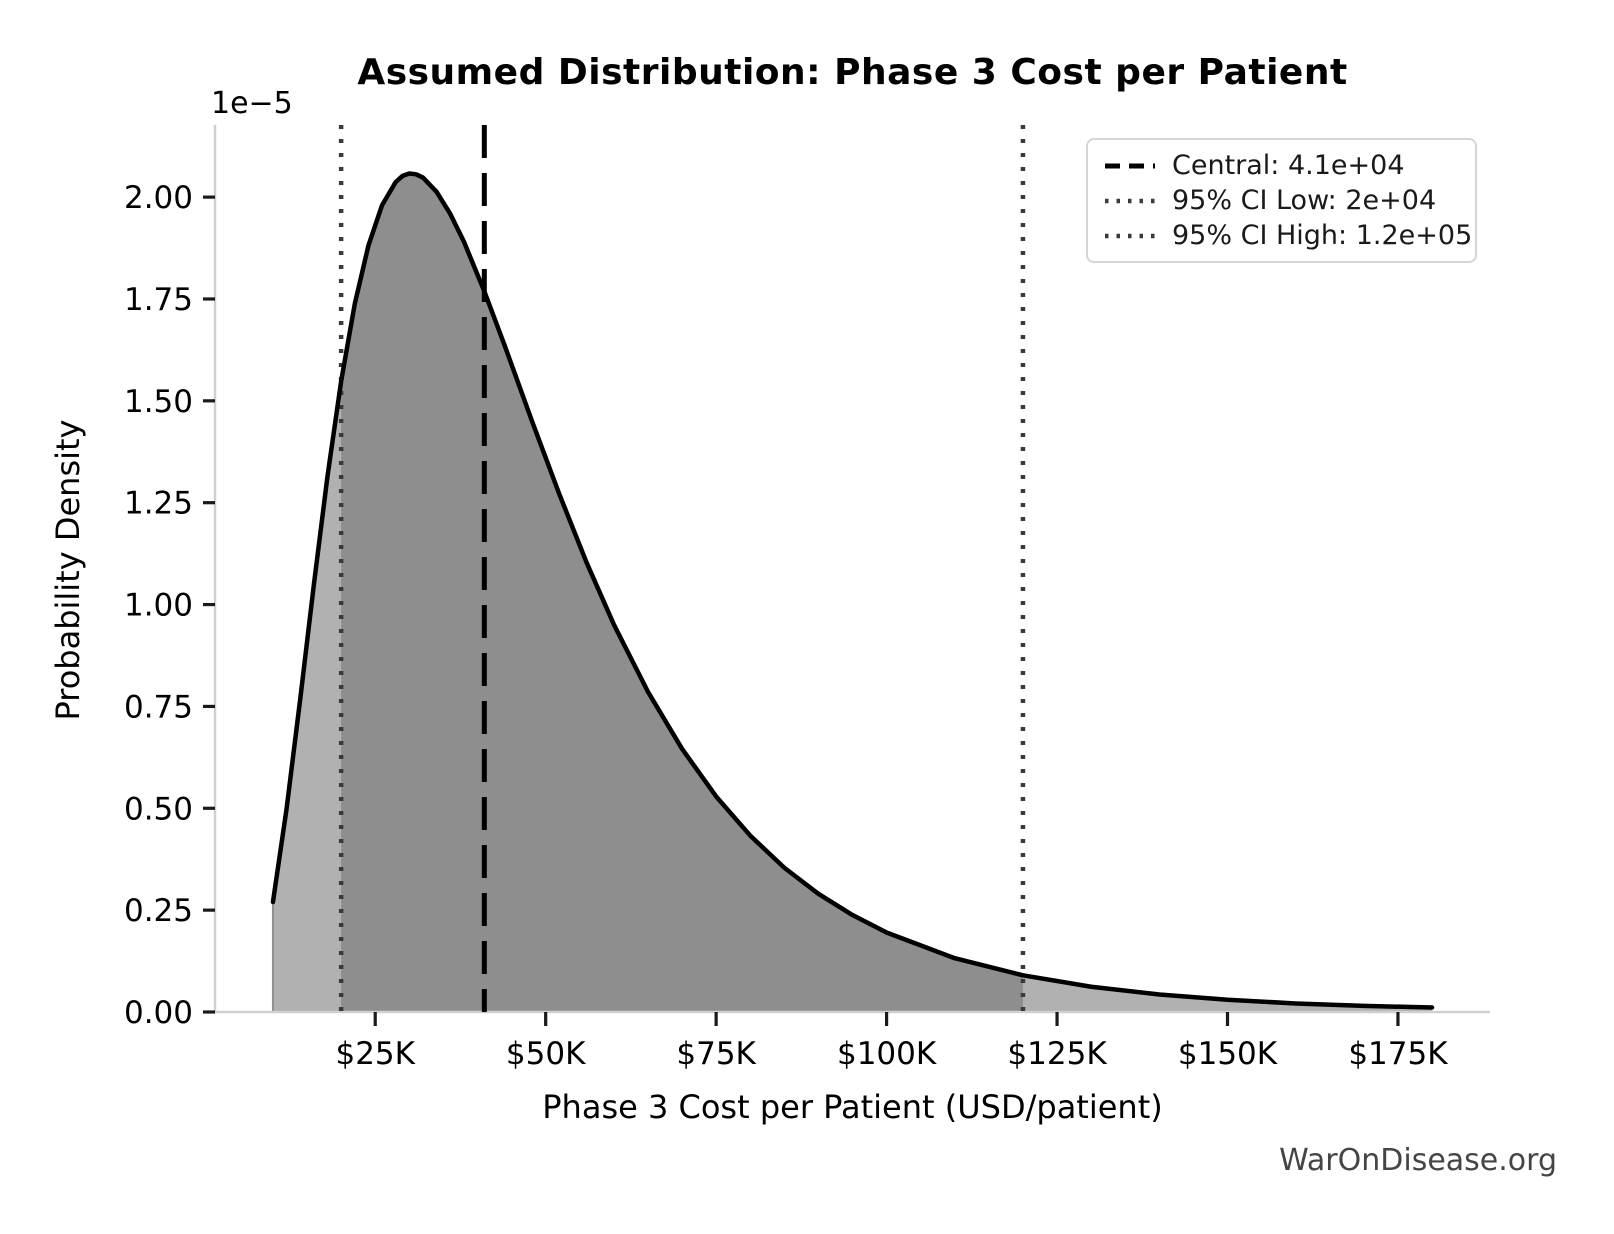  Describe the element at coordinates (716, 1054) in the screenshot. I see `x-tick-label: $75K` at that location.